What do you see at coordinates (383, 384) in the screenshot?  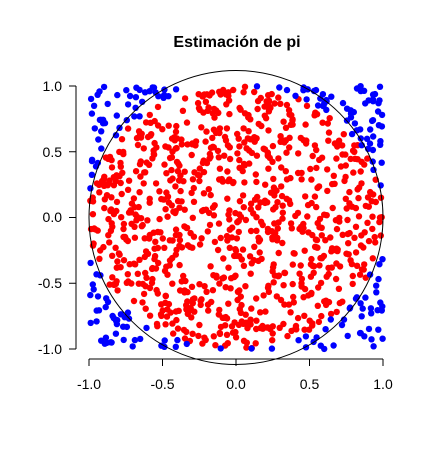 I see `x-tick-label-4: 1.0` at bounding box center [383, 384].